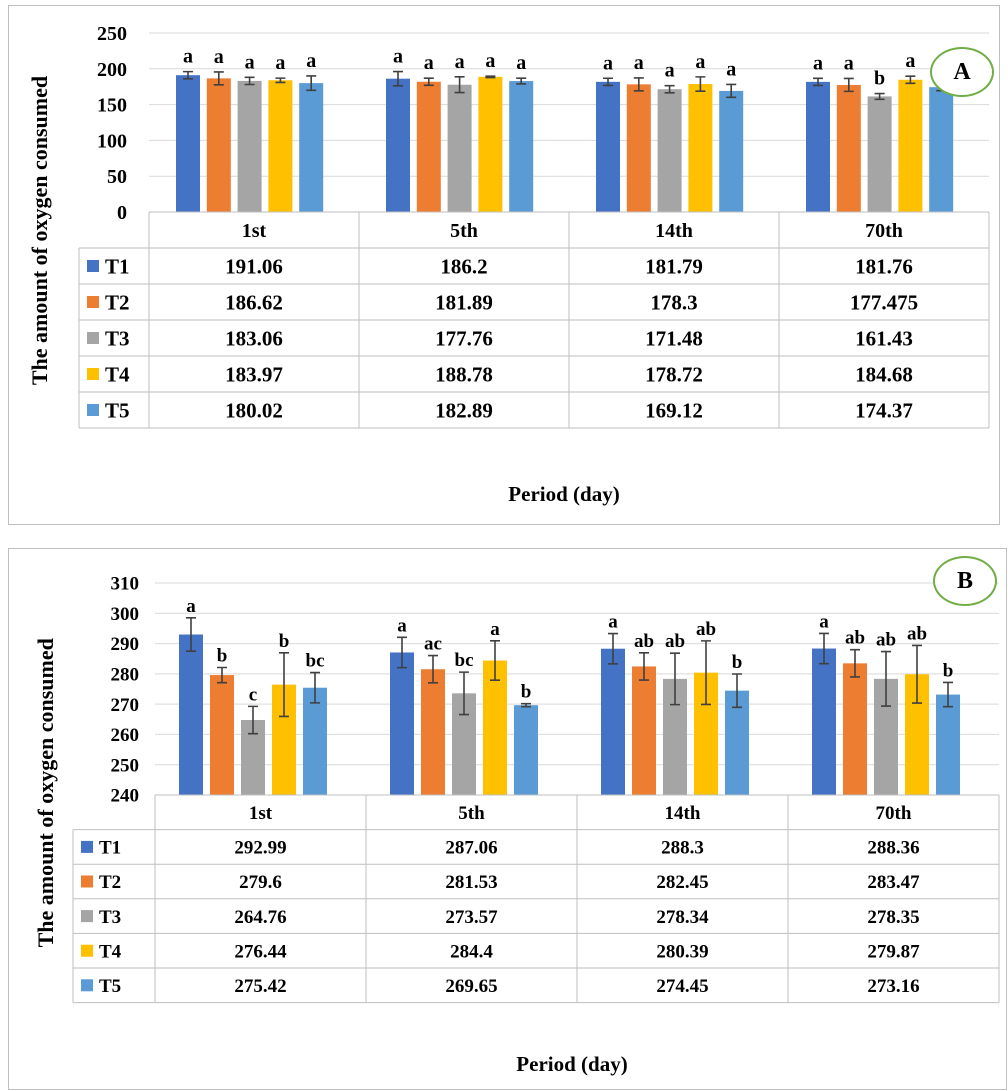 The width and height of the screenshot is (1008, 1091). What do you see at coordinates (639, 63) in the screenshot?
I see `significance-letter-T2-14th: a` at bounding box center [639, 63].